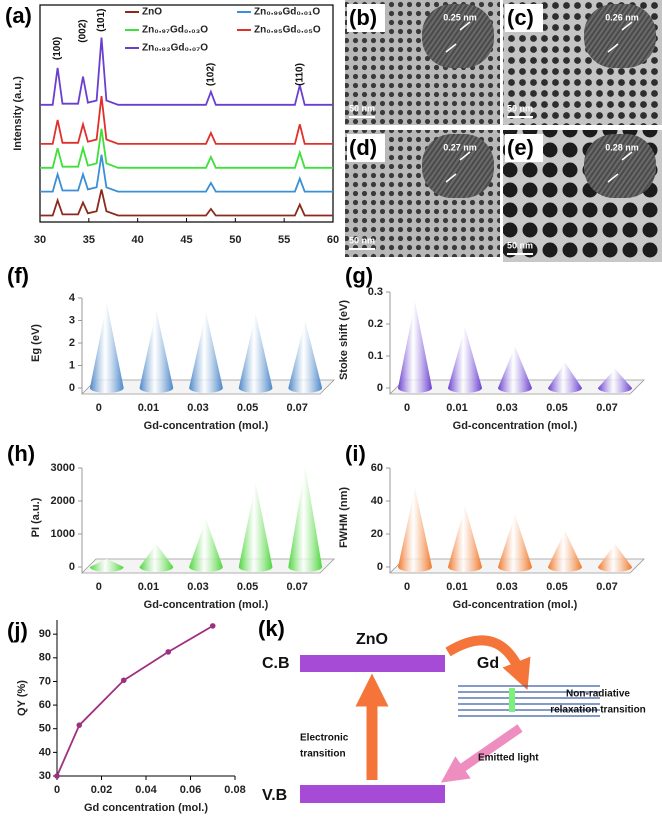 The height and width of the screenshot is (823, 662). Describe the element at coordinates (234, 790) in the screenshot. I see `x-tick-label: 0.08` at that location.